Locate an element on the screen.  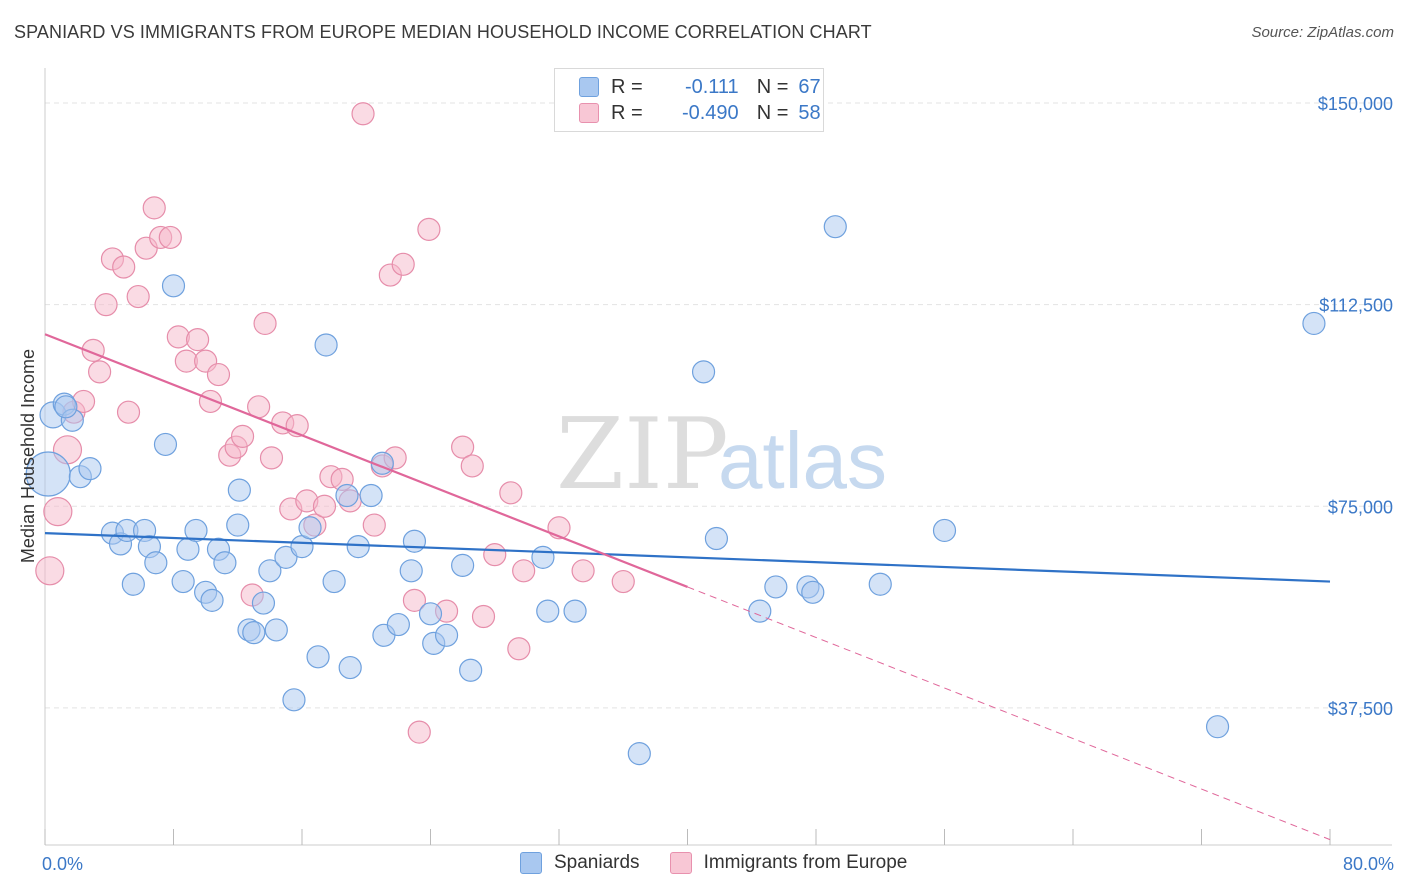
y-tick-label: $112,500 is located at coordinates (1356, 306).